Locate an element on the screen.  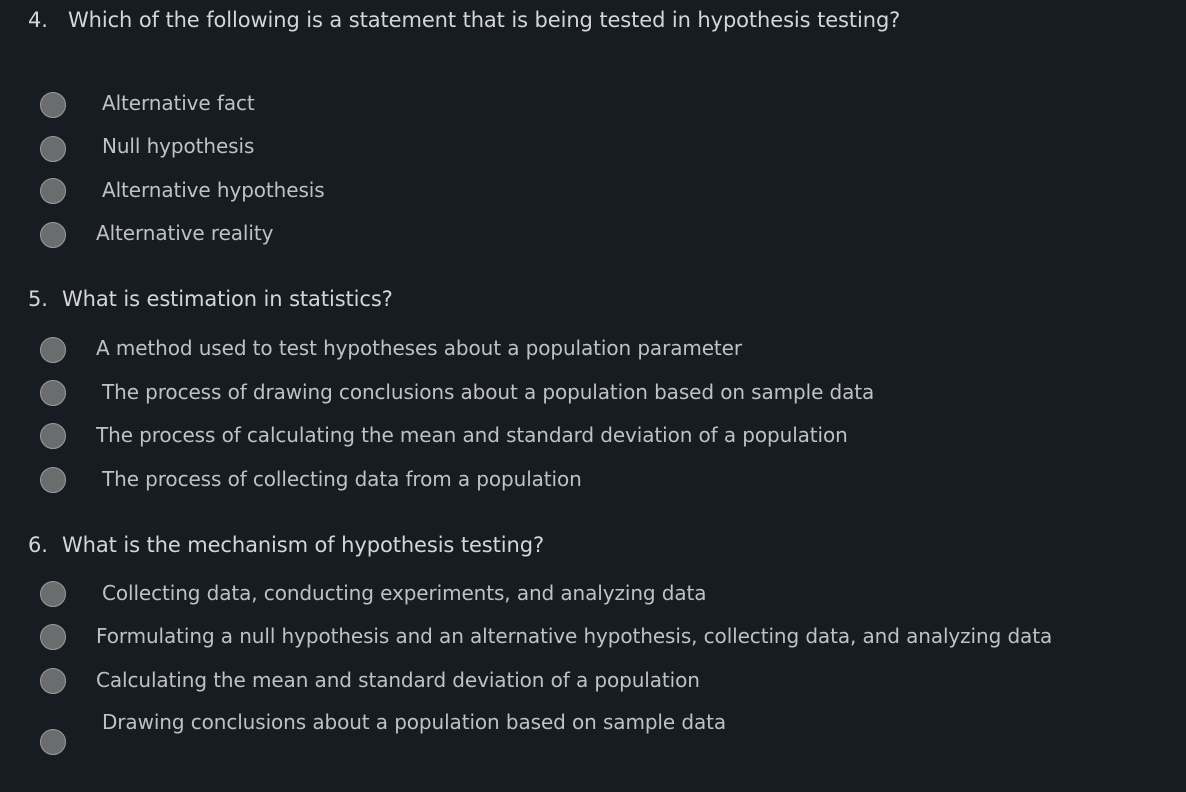
option-alternative-reality: Alternative reality is located at coordinates (590, 236).